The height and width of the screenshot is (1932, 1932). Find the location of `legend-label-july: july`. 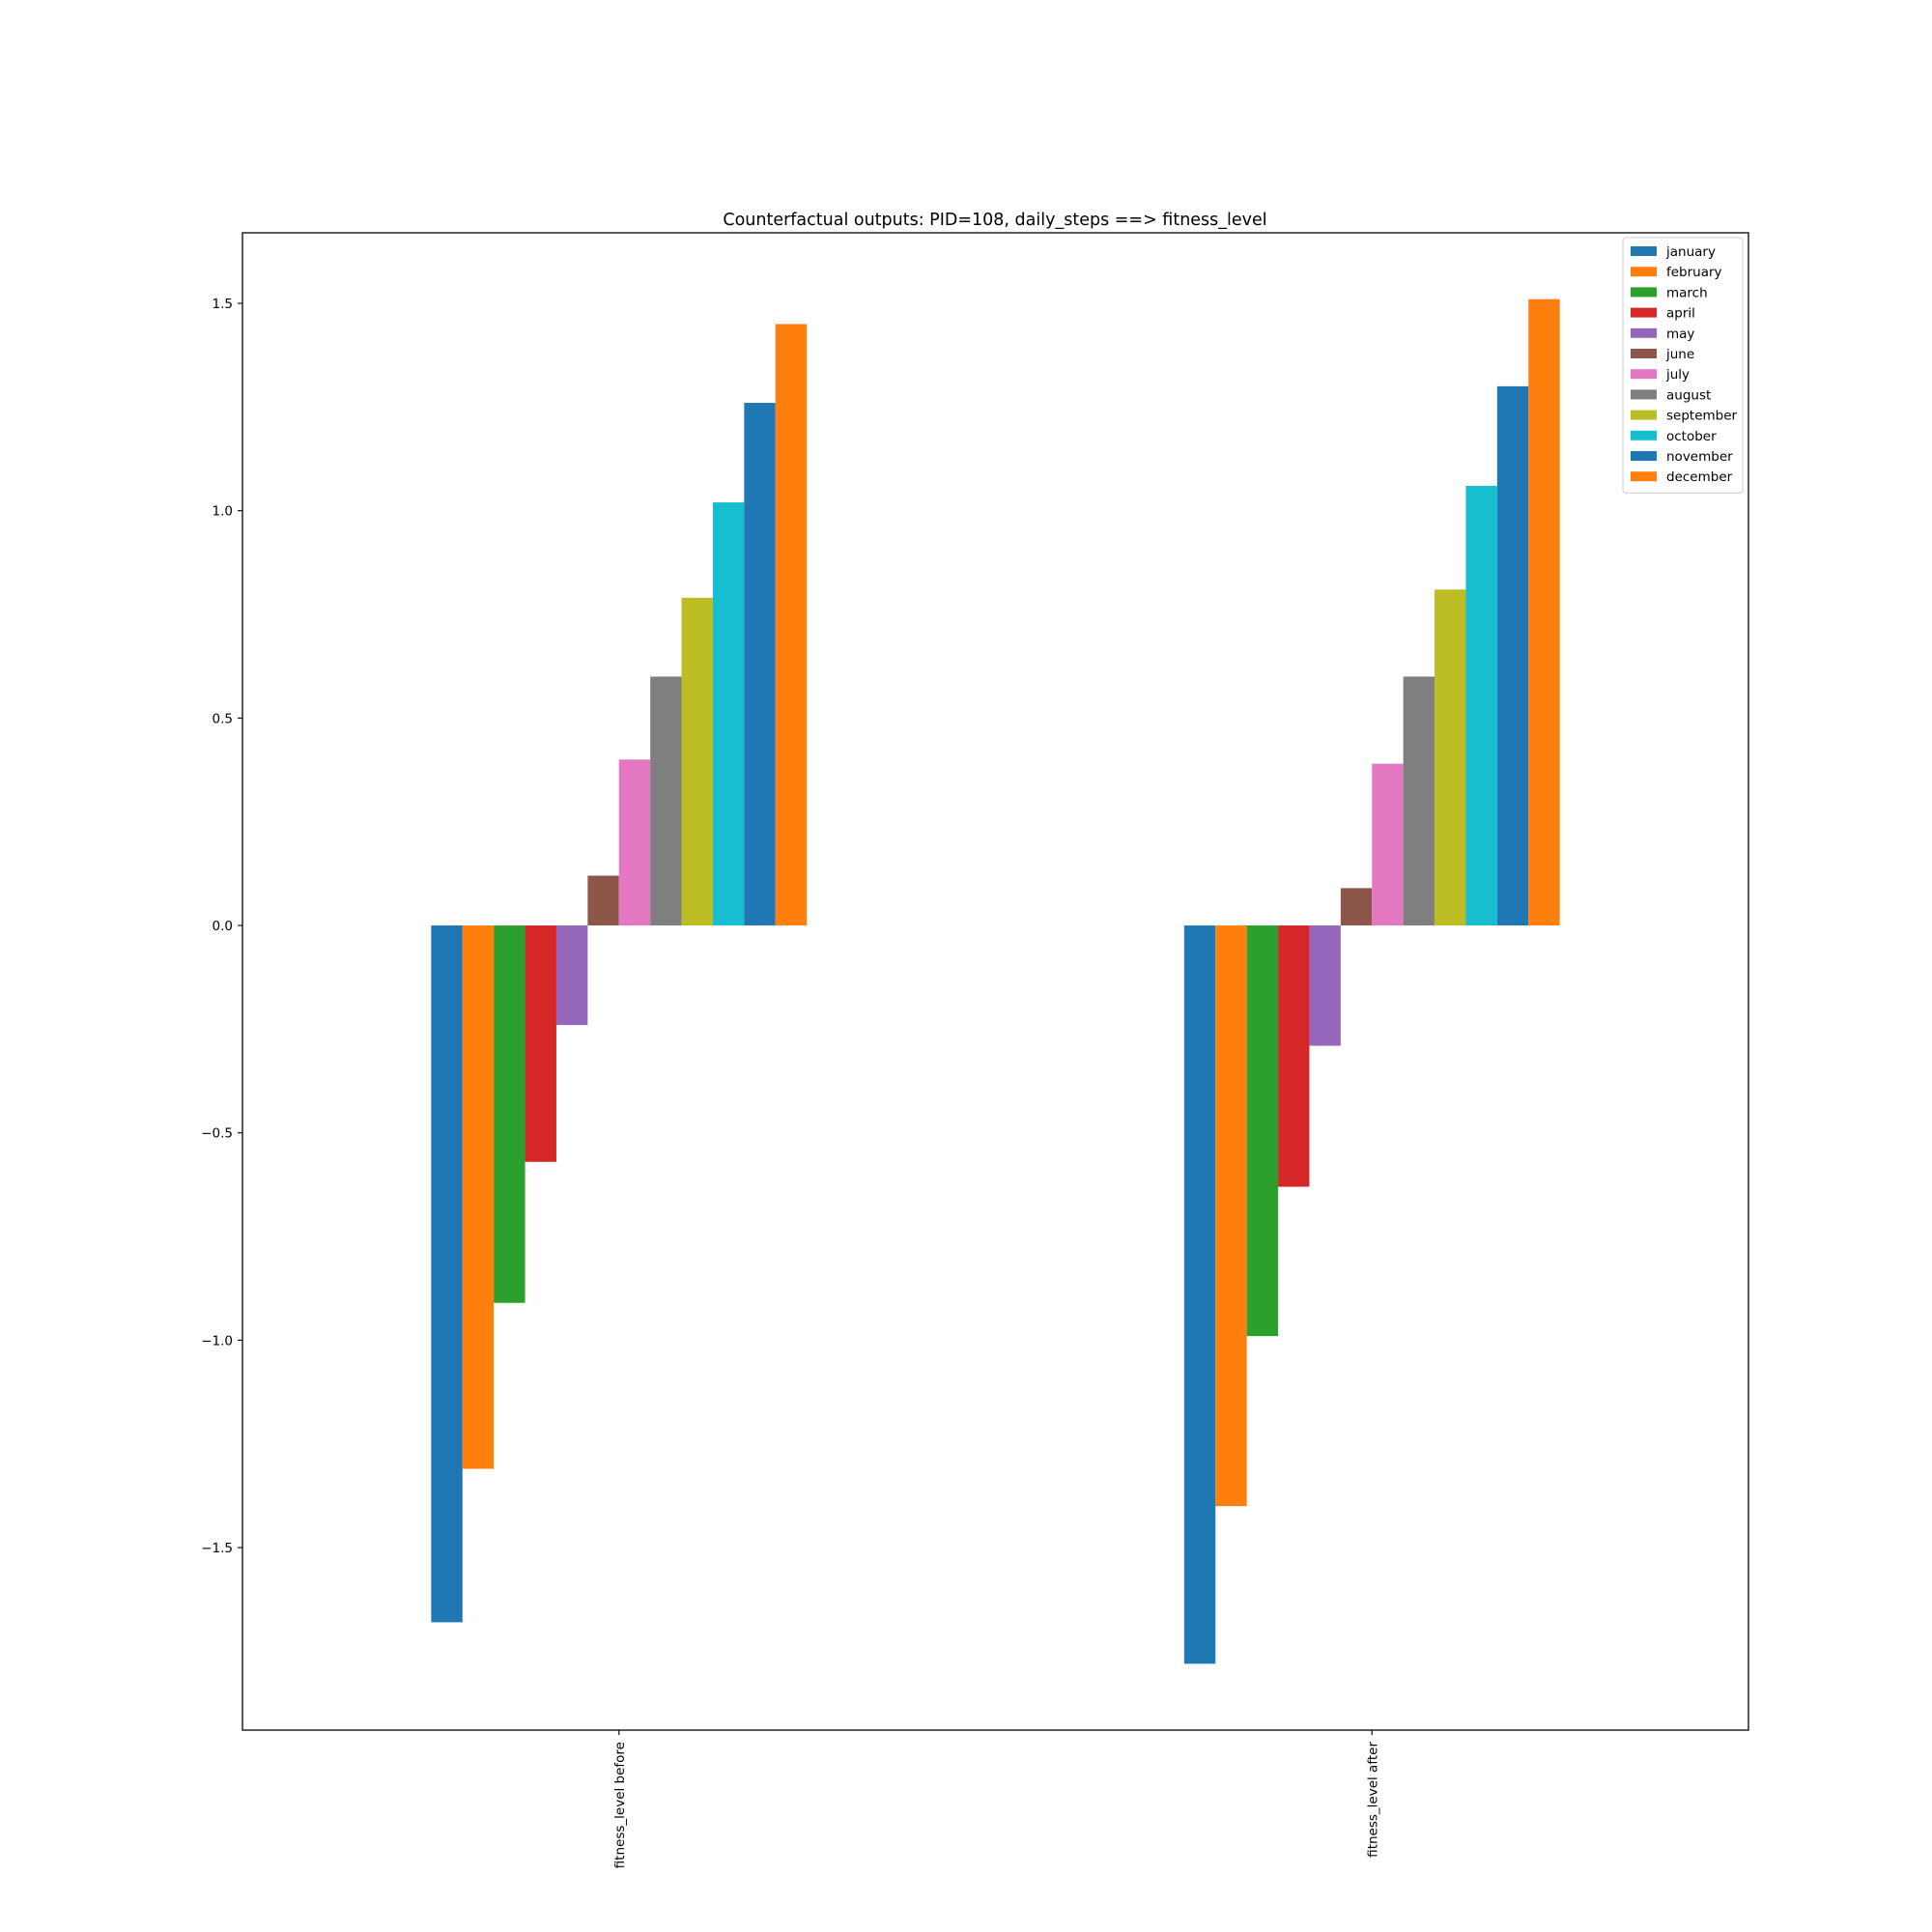

legend-label-july: july is located at coordinates (1677, 375).